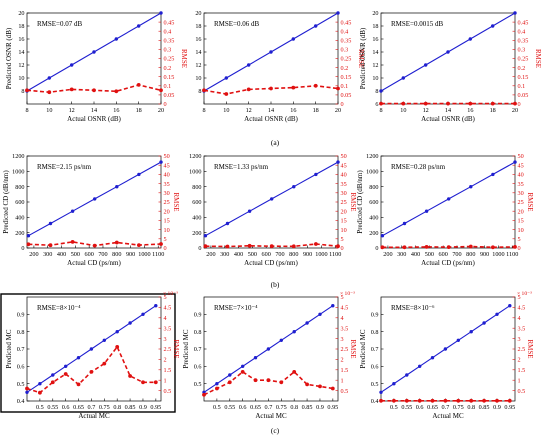 This screenshot has width=550, height=436. Describe the element at coordinates (522, 86) in the screenshot. I see `y-right-tick-label: 0.1` at that location.